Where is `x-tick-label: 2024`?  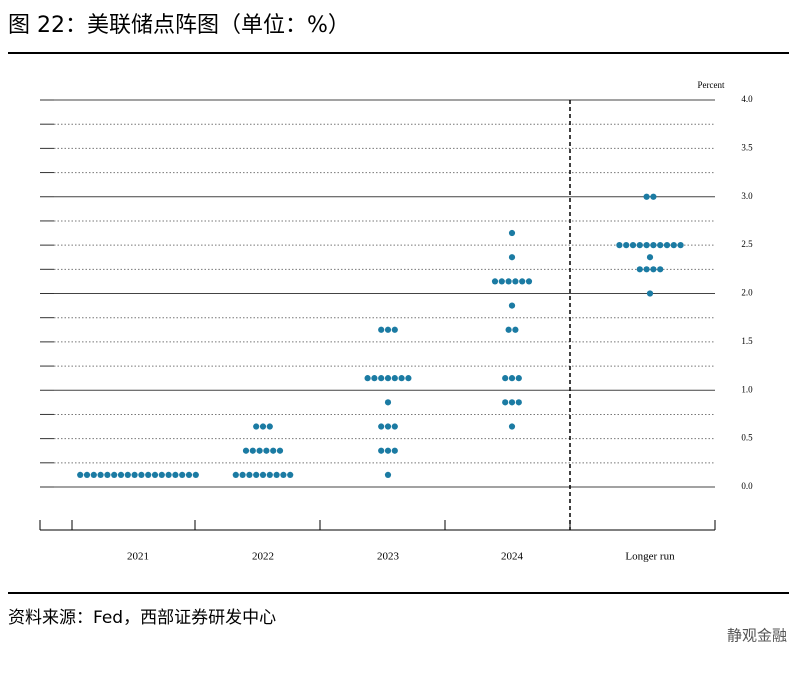
x-tick-label: 2024 is located at coordinates (512, 557).